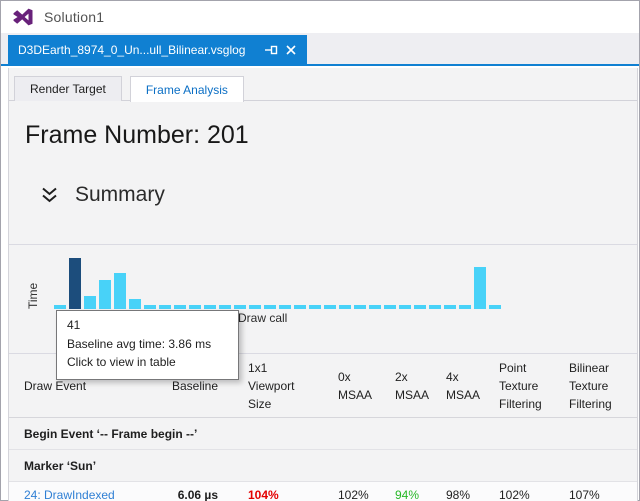 This screenshot has height=501, width=640. What do you see at coordinates (263, 318) in the screenshot?
I see `chart-x-axis-label: Draw call` at bounding box center [263, 318].